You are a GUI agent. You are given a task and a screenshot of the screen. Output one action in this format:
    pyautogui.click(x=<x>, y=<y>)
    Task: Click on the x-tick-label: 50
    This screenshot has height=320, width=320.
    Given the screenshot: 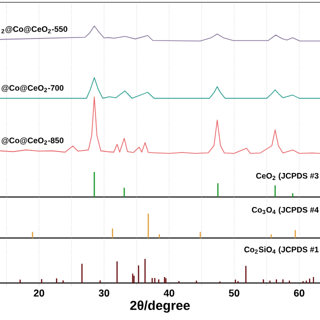 What is the action you would take?
    pyautogui.click(x=234, y=293)
    